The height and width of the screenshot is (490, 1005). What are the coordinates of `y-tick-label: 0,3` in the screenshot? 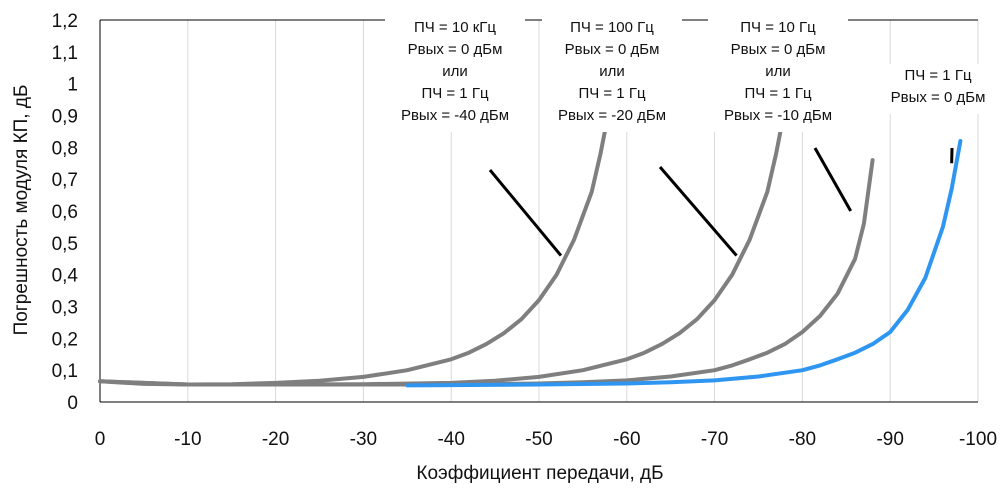 It's located at (65, 308).